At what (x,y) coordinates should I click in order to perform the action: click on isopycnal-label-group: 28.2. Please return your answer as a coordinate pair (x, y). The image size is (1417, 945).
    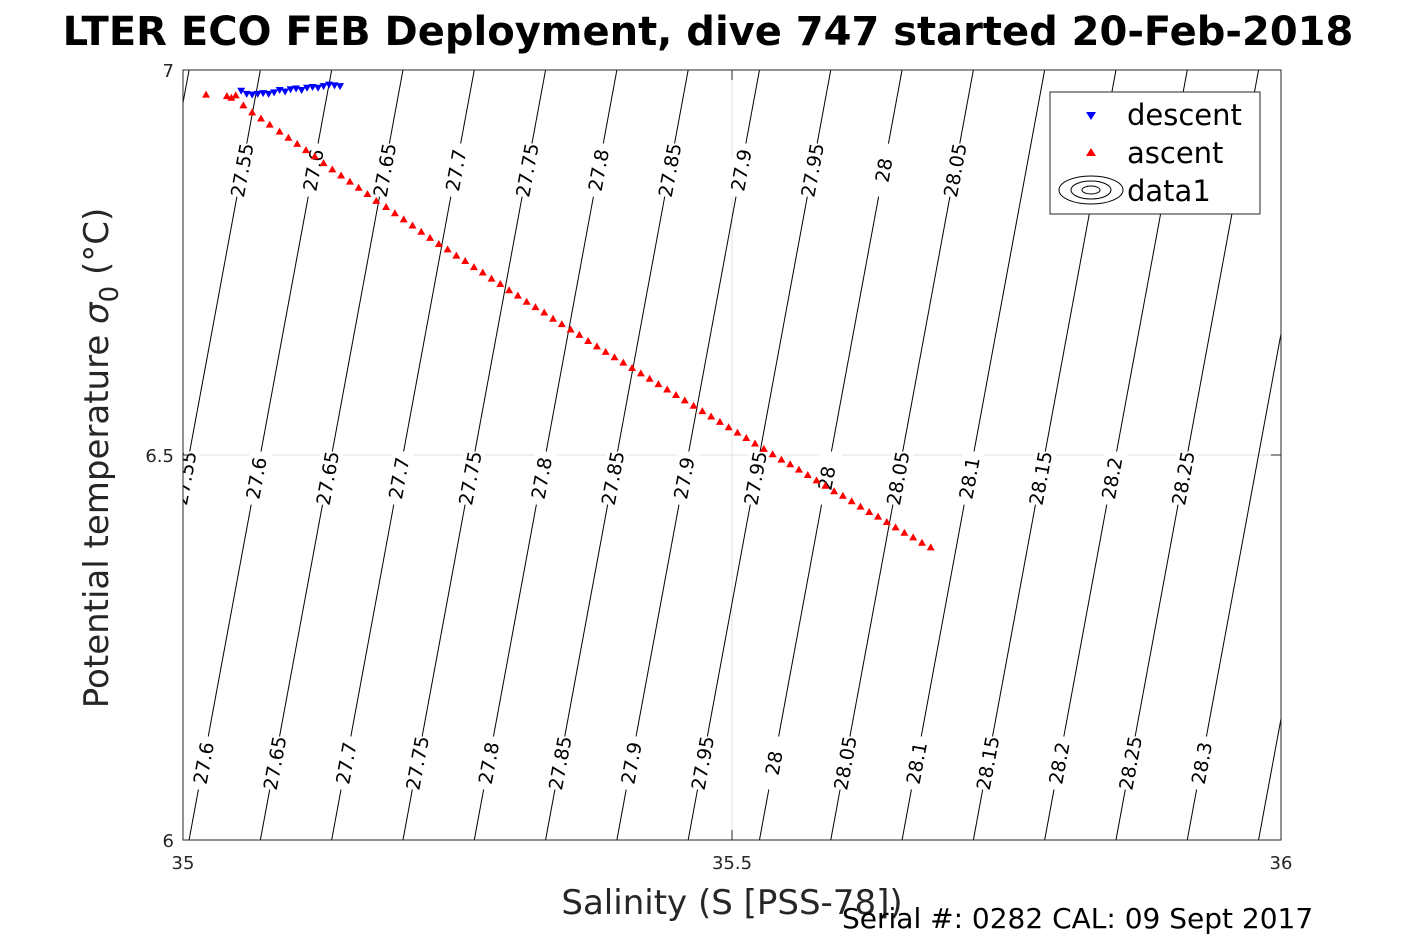
    Looking at the image, I should click on (1059, 763).